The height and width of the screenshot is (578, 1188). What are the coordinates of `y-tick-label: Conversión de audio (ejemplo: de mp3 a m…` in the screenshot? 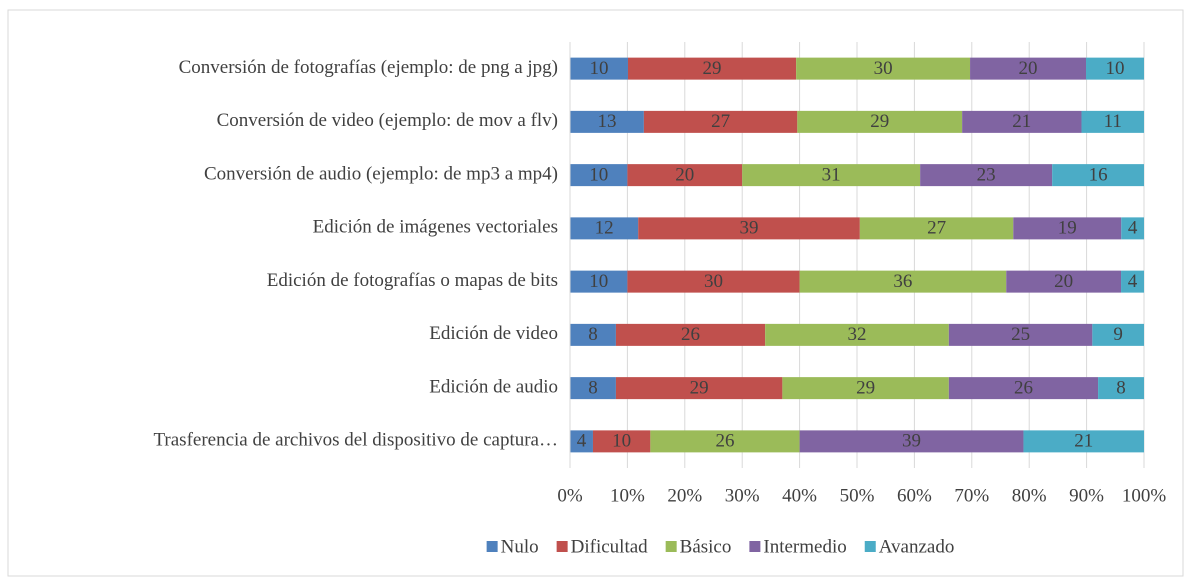 It's located at (381, 173).